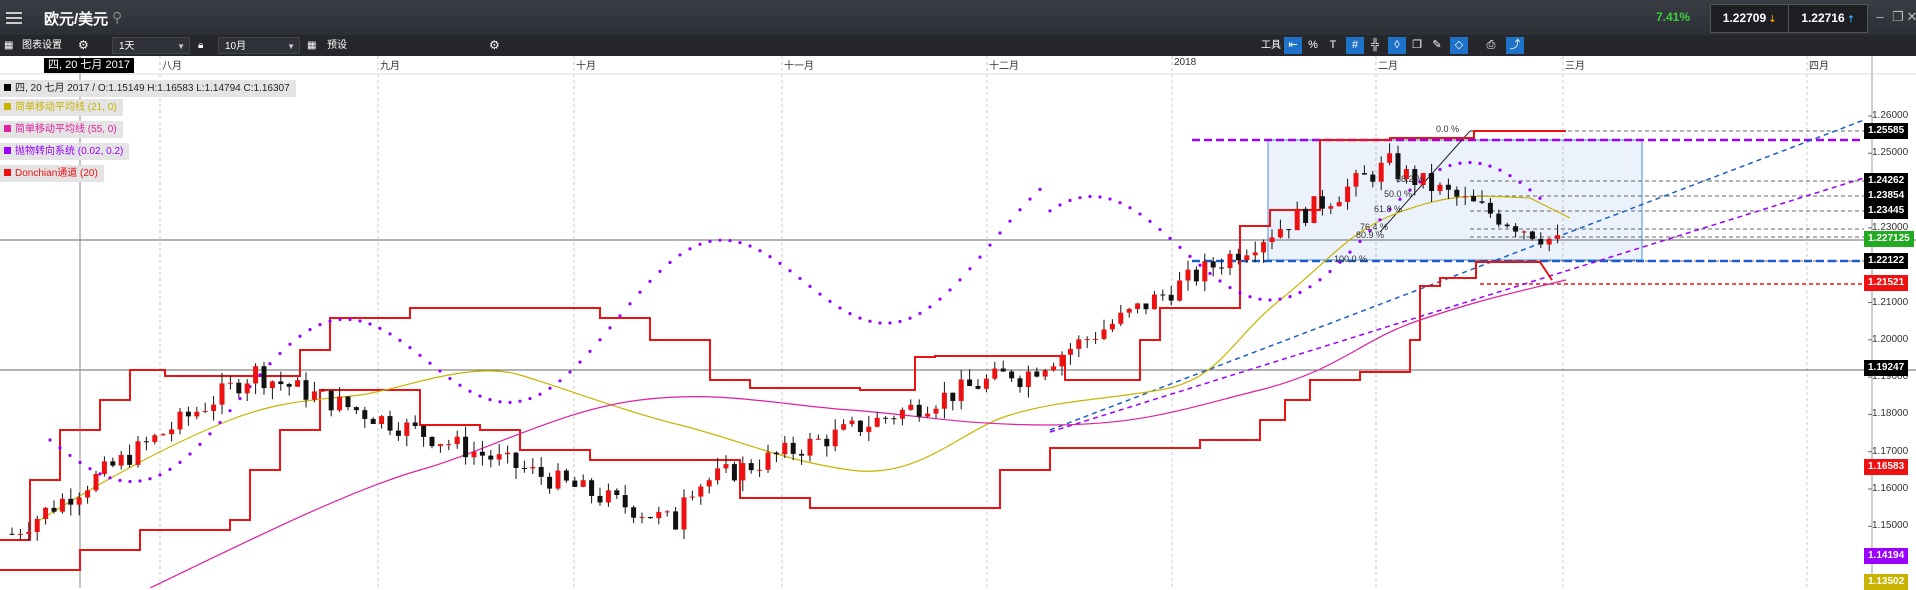 The width and height of the screenshot is (1916, 590). Describe the element at coordinates (388, 80) in the screenshot. I see `period-button-1: 1` at that location.